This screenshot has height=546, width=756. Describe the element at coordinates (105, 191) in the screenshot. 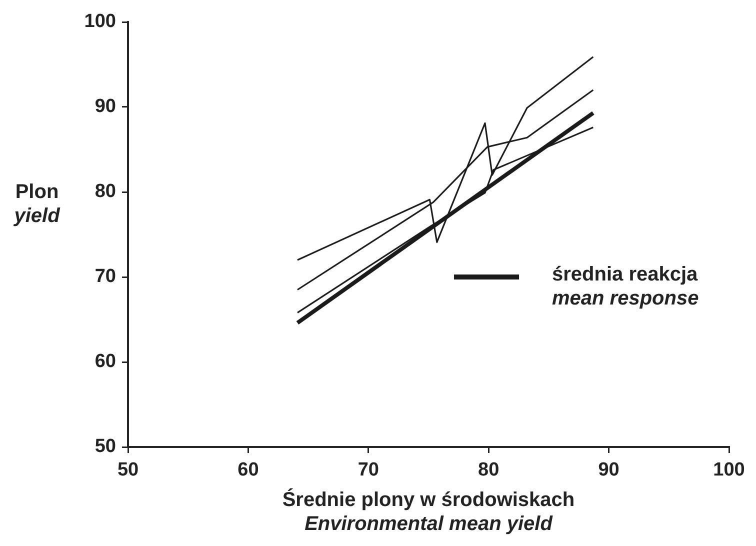

I see `y-tick-label: 80` at that location.